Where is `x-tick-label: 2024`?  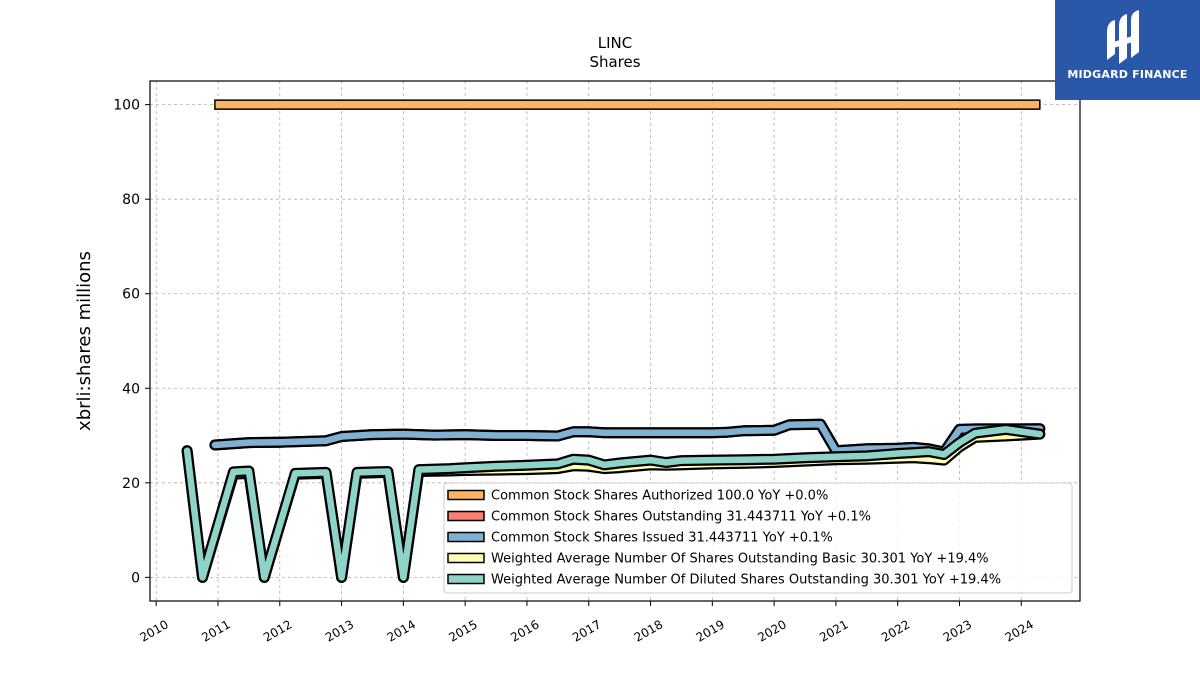 x-tick-label: 2024 is located at coordinates (1019, 630).